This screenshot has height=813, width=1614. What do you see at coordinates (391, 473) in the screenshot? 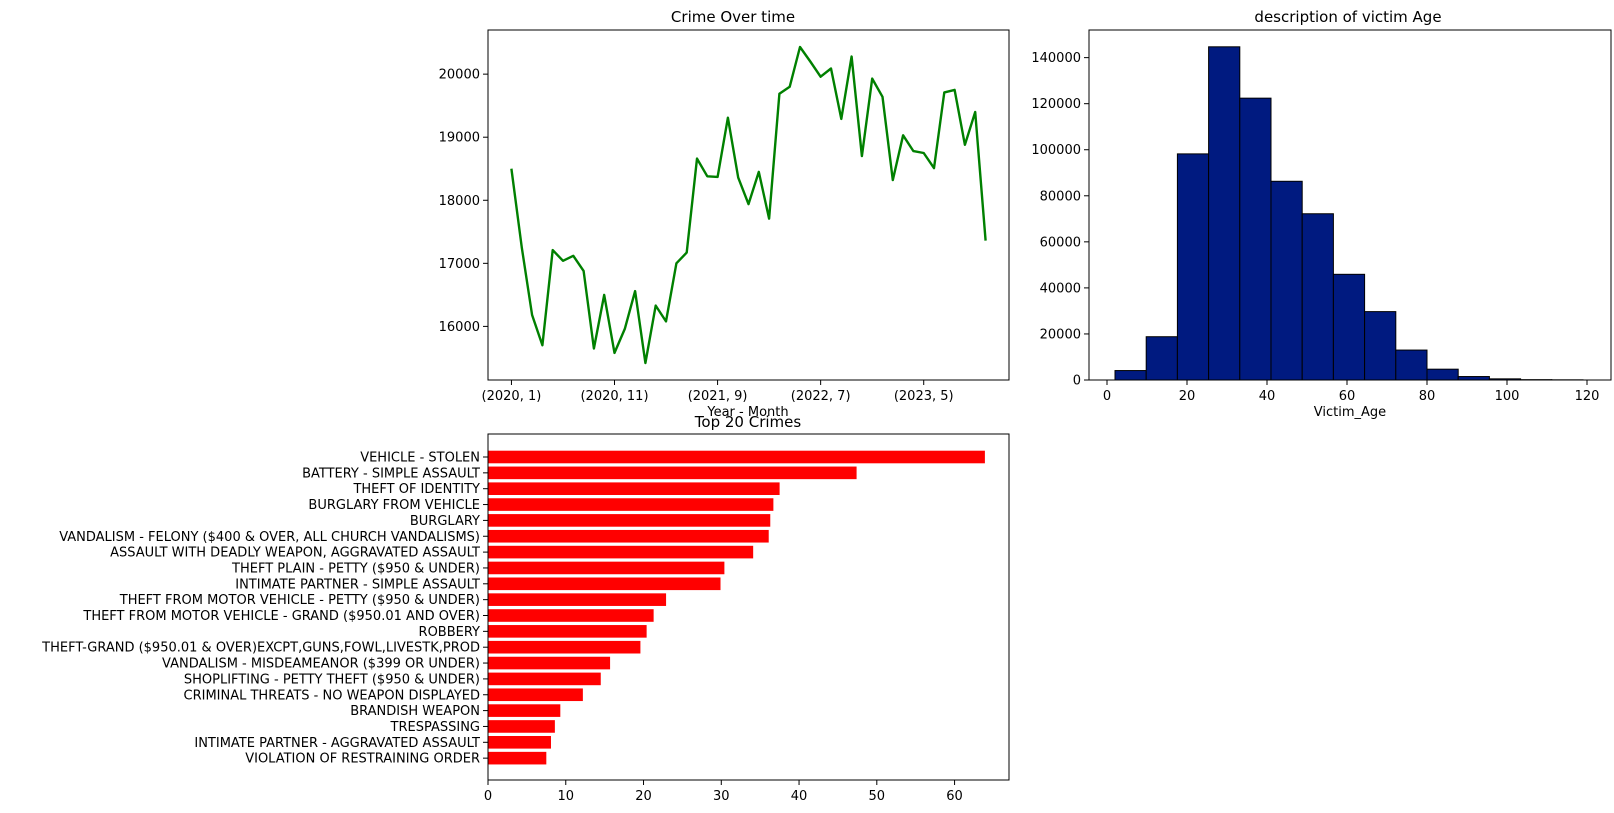
I see `category-label: BATTERY - SIMPLE ASSAULT` at bounding box center [391, 473].